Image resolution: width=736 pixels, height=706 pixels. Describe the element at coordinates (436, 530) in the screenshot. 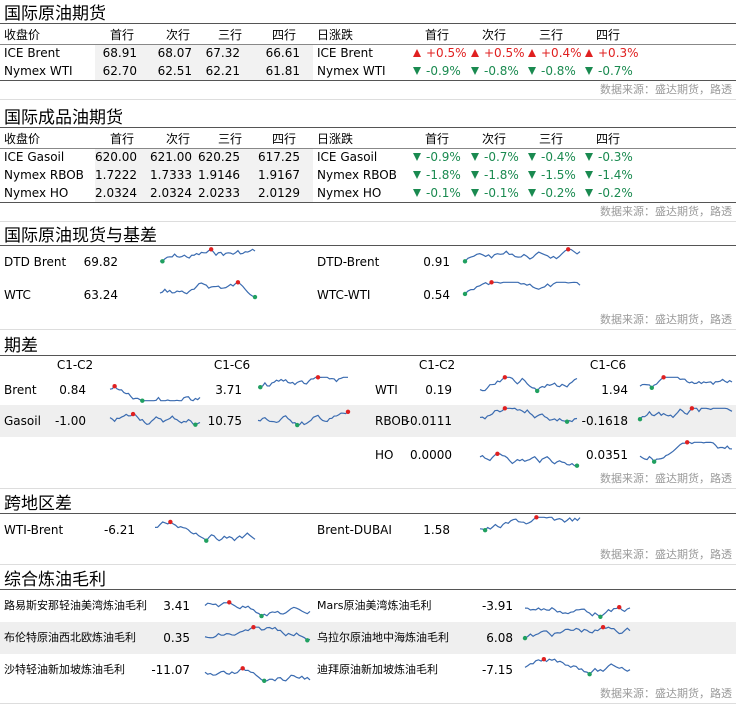

I see `item-value: 1.58` at that location.